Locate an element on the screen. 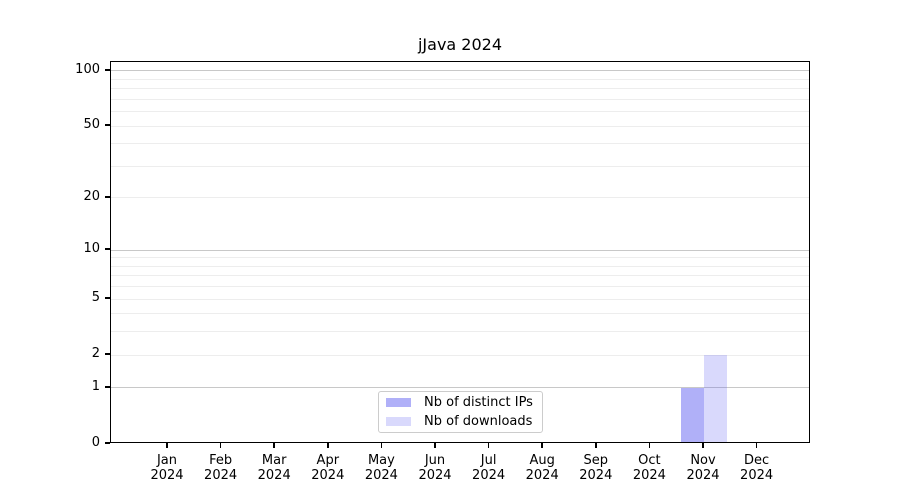 The width and height of the screenshot is (900, 500). y-tick-label: 100 is located at coordinates (87, 69).